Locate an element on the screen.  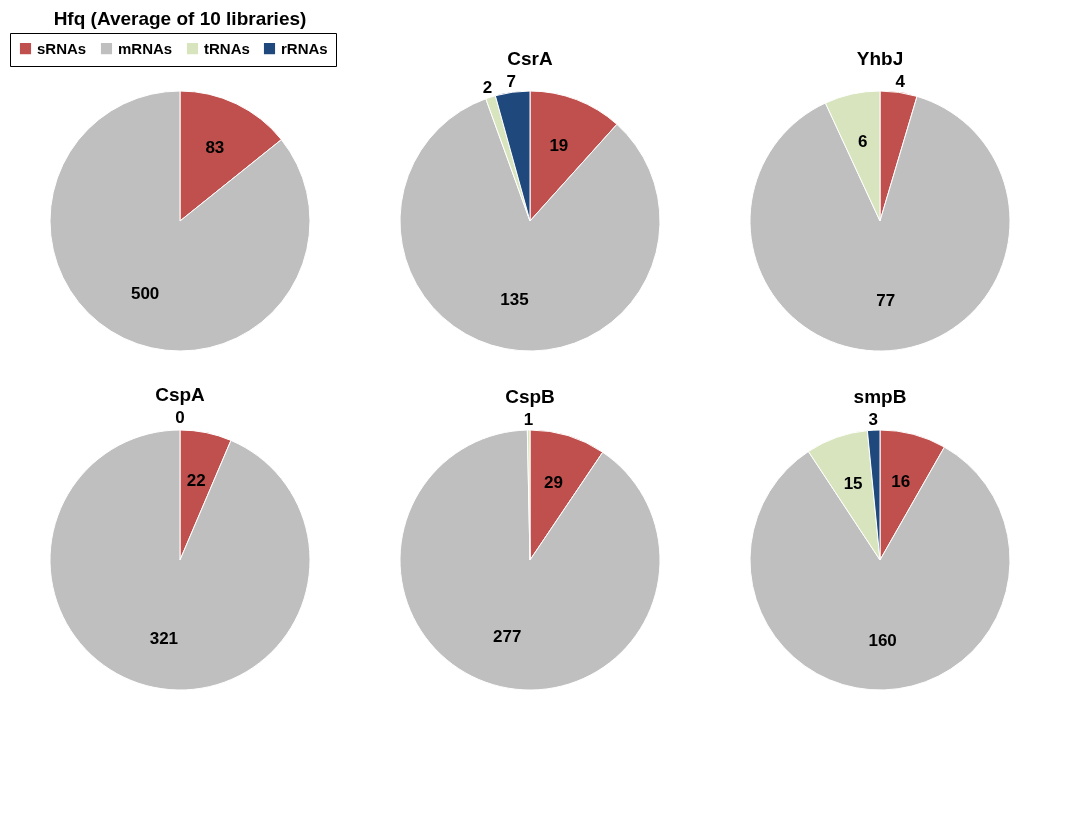
data-label: 2 is located at coordinates (487, 87).